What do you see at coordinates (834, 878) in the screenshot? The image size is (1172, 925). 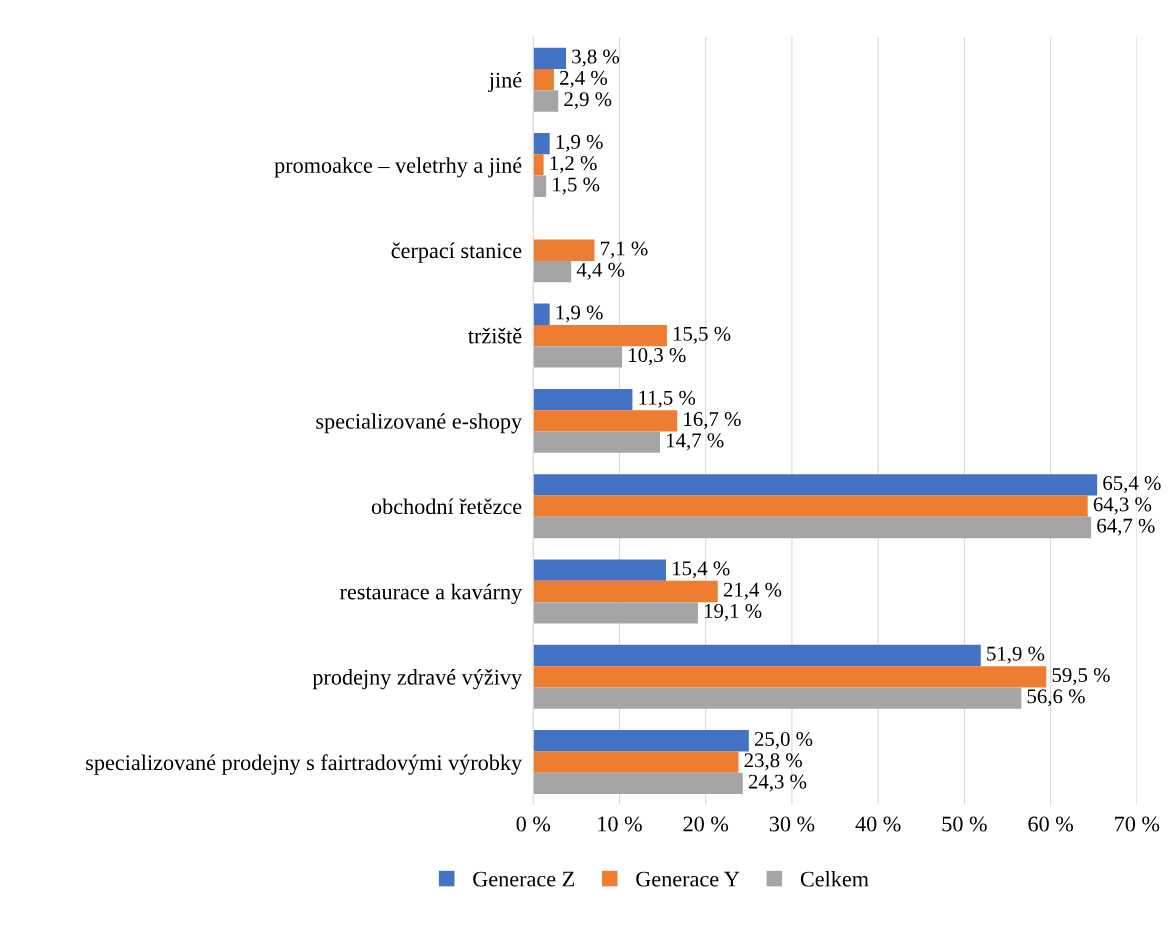 I see `legend-label: Celkem` at bounding box center [834, 878].